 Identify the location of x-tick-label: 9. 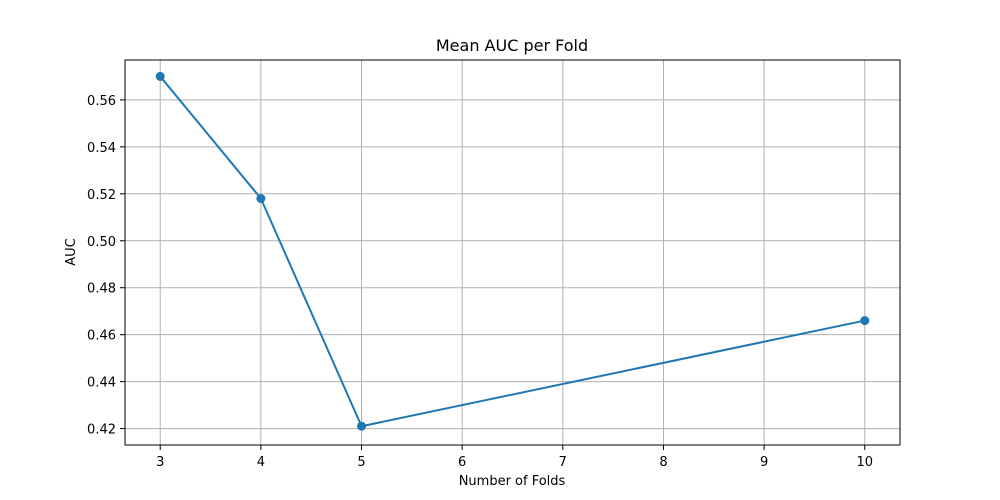
(764, 462).